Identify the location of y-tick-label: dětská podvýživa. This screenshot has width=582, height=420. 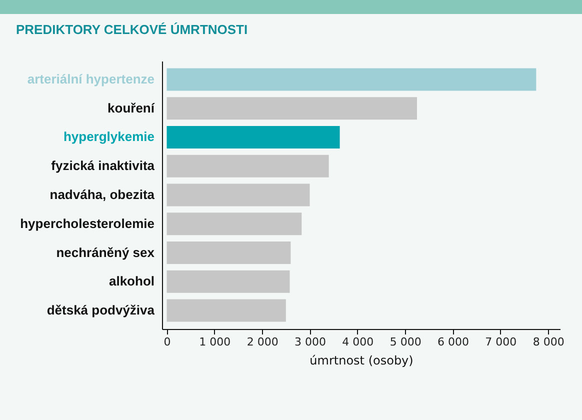
(101, 310).